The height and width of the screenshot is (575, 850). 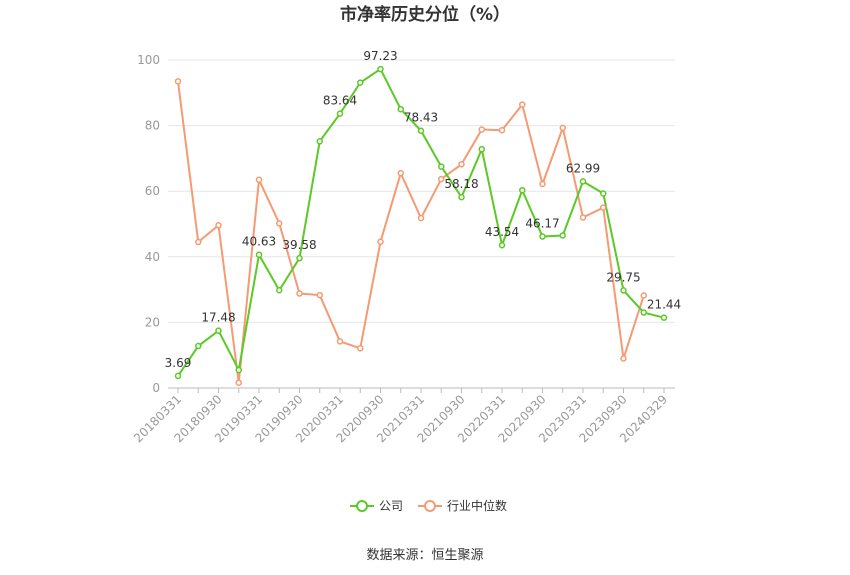 I want to click on data-label: 62.99, so click(x=583, y=168).